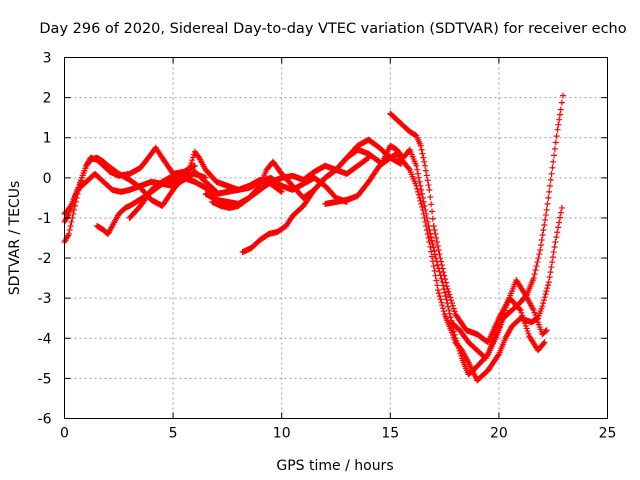  I want to click on y-tick-label: 2, so click(47, 99).